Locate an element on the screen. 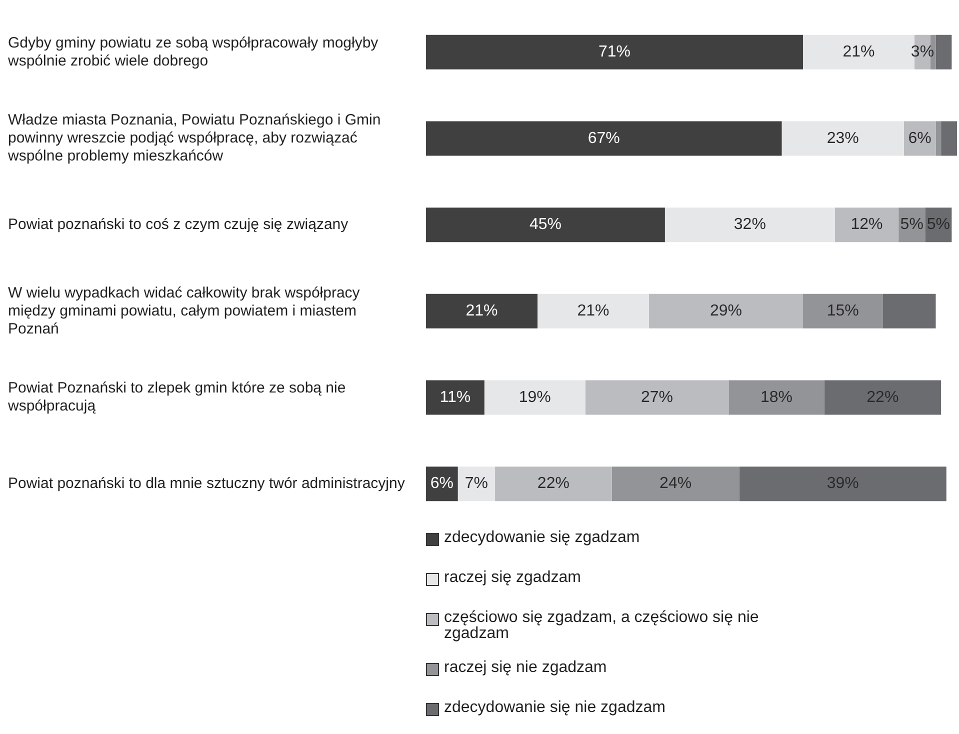 The height and width of the screenshot is (734, 959). data-label: 15% is located at coordinates (842, 311).